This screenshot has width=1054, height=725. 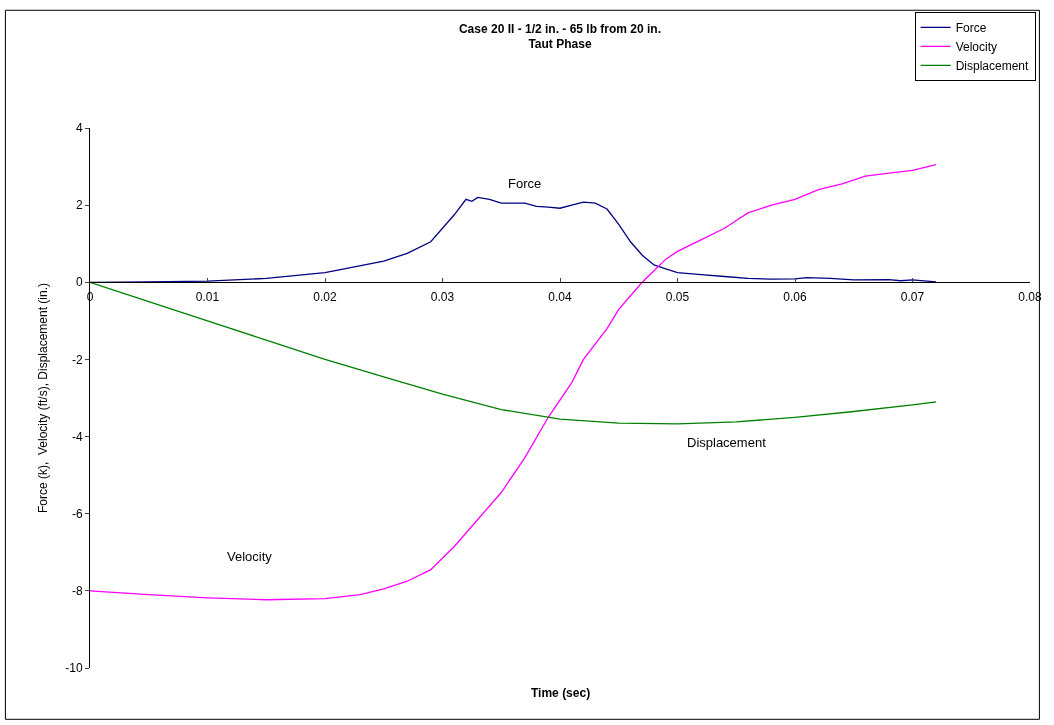 I want to click on y-tick-label: -4, so click(x=77, y=436).